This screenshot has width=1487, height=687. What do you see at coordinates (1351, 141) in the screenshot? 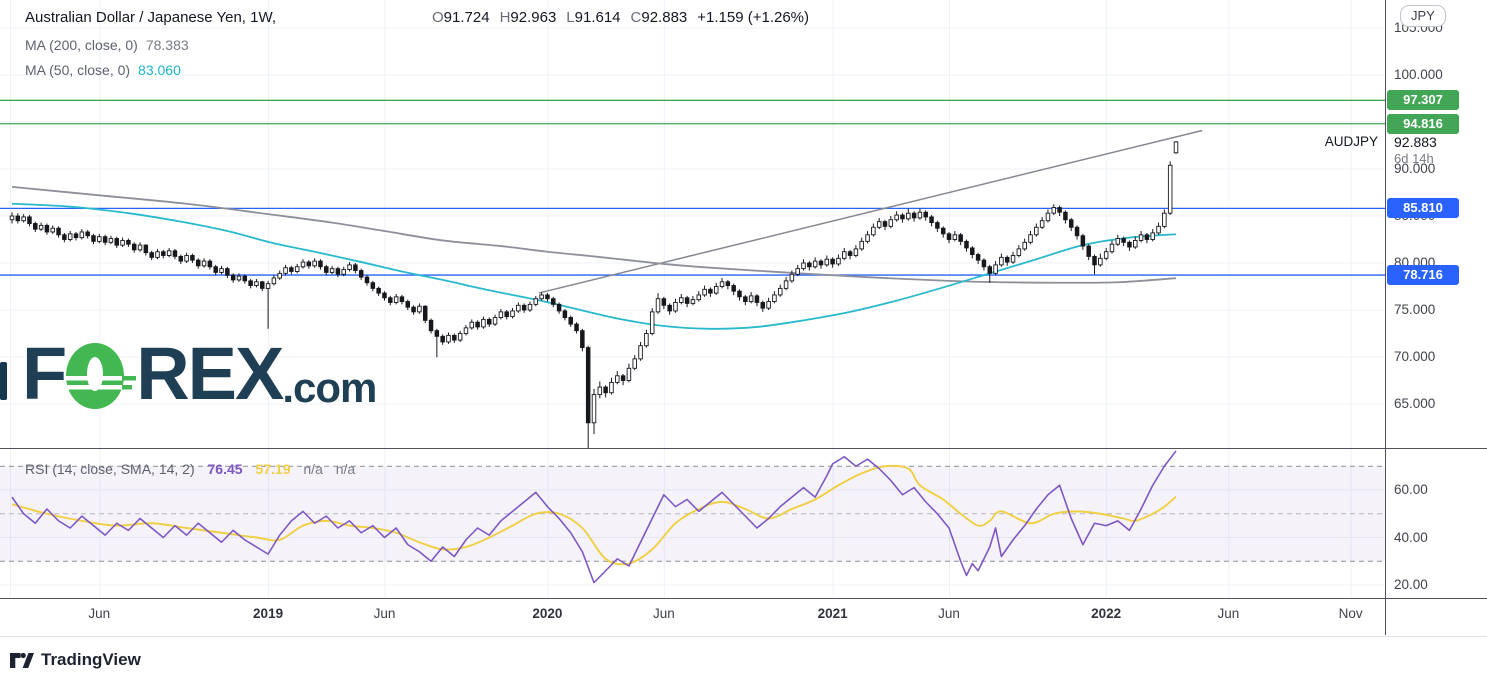
I see `price-line-symbol-label: AUDJPY` at bounding box center [1351, 141].